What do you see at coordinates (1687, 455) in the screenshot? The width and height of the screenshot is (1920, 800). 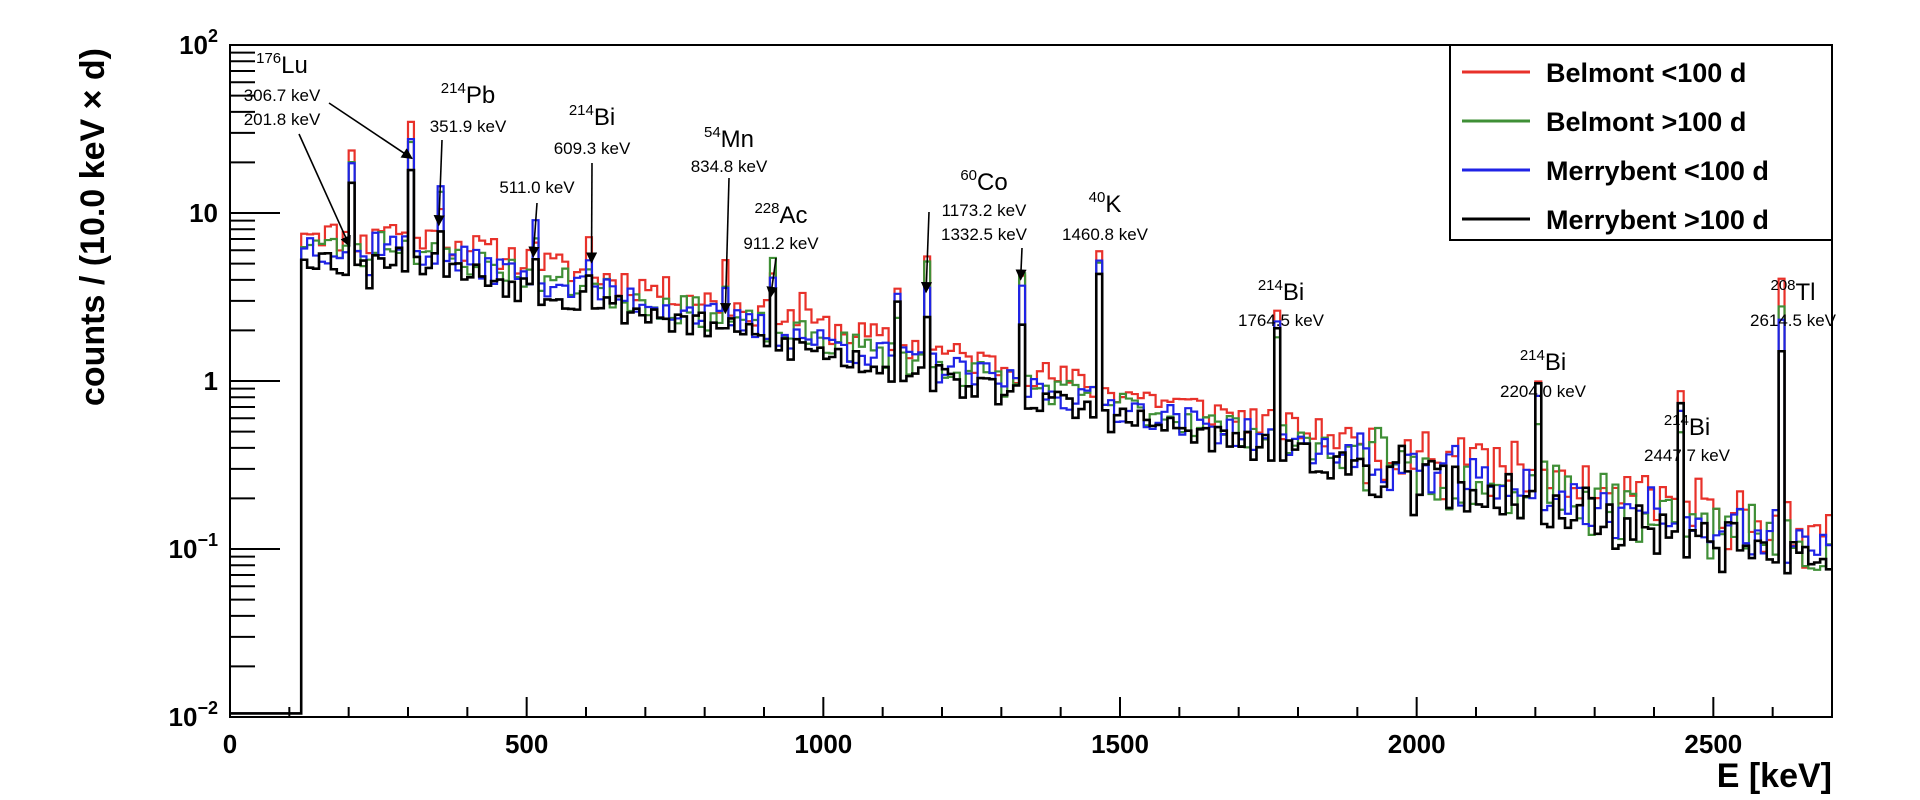 I see `energy-label: 2447.7 keV` at bounding box center [1687, 455].